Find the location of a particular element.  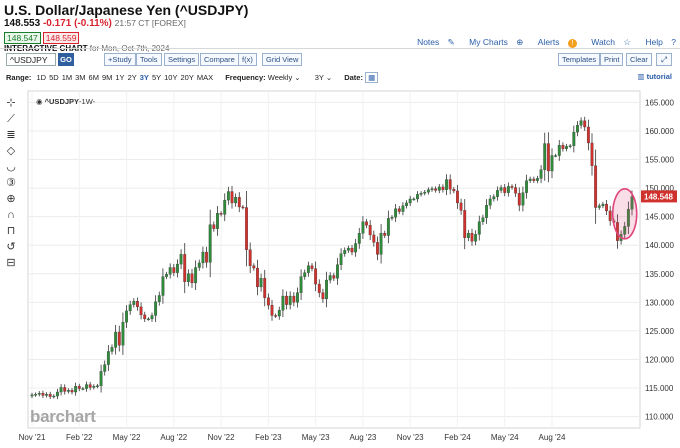

cursor-icon: ⊹ is located at coordinates (11, 103).